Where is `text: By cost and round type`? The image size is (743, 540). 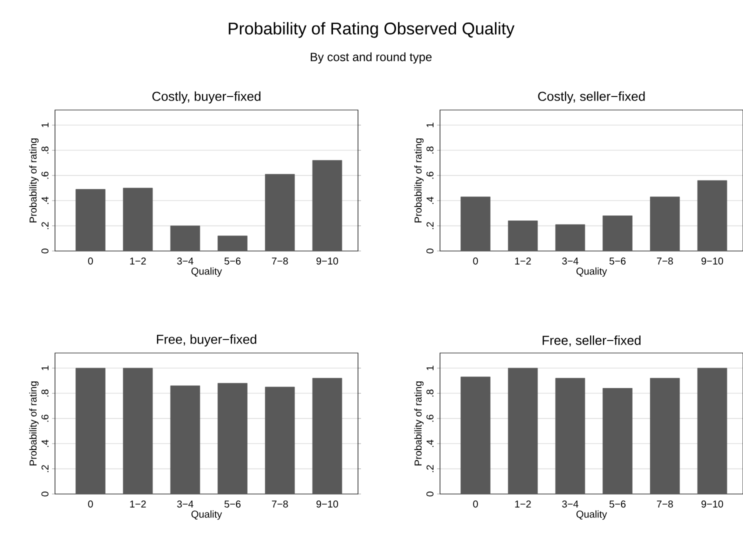 text: By cost and round type is located at coordinates (371, 58).